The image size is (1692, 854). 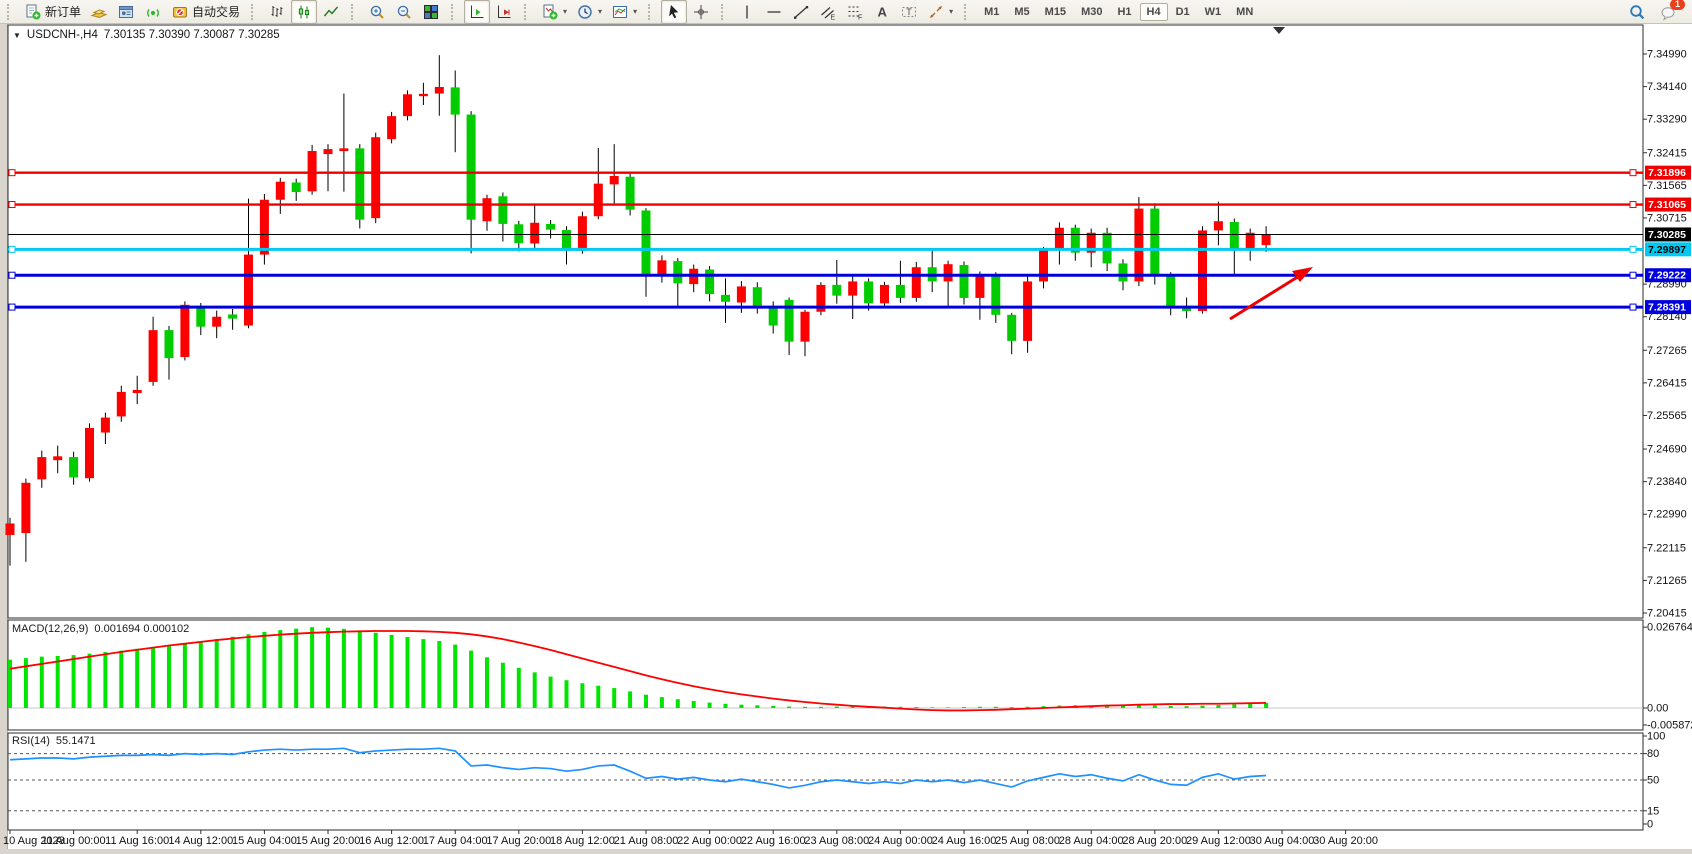 I want to click on text-button: A, so click(x=882, y=12).